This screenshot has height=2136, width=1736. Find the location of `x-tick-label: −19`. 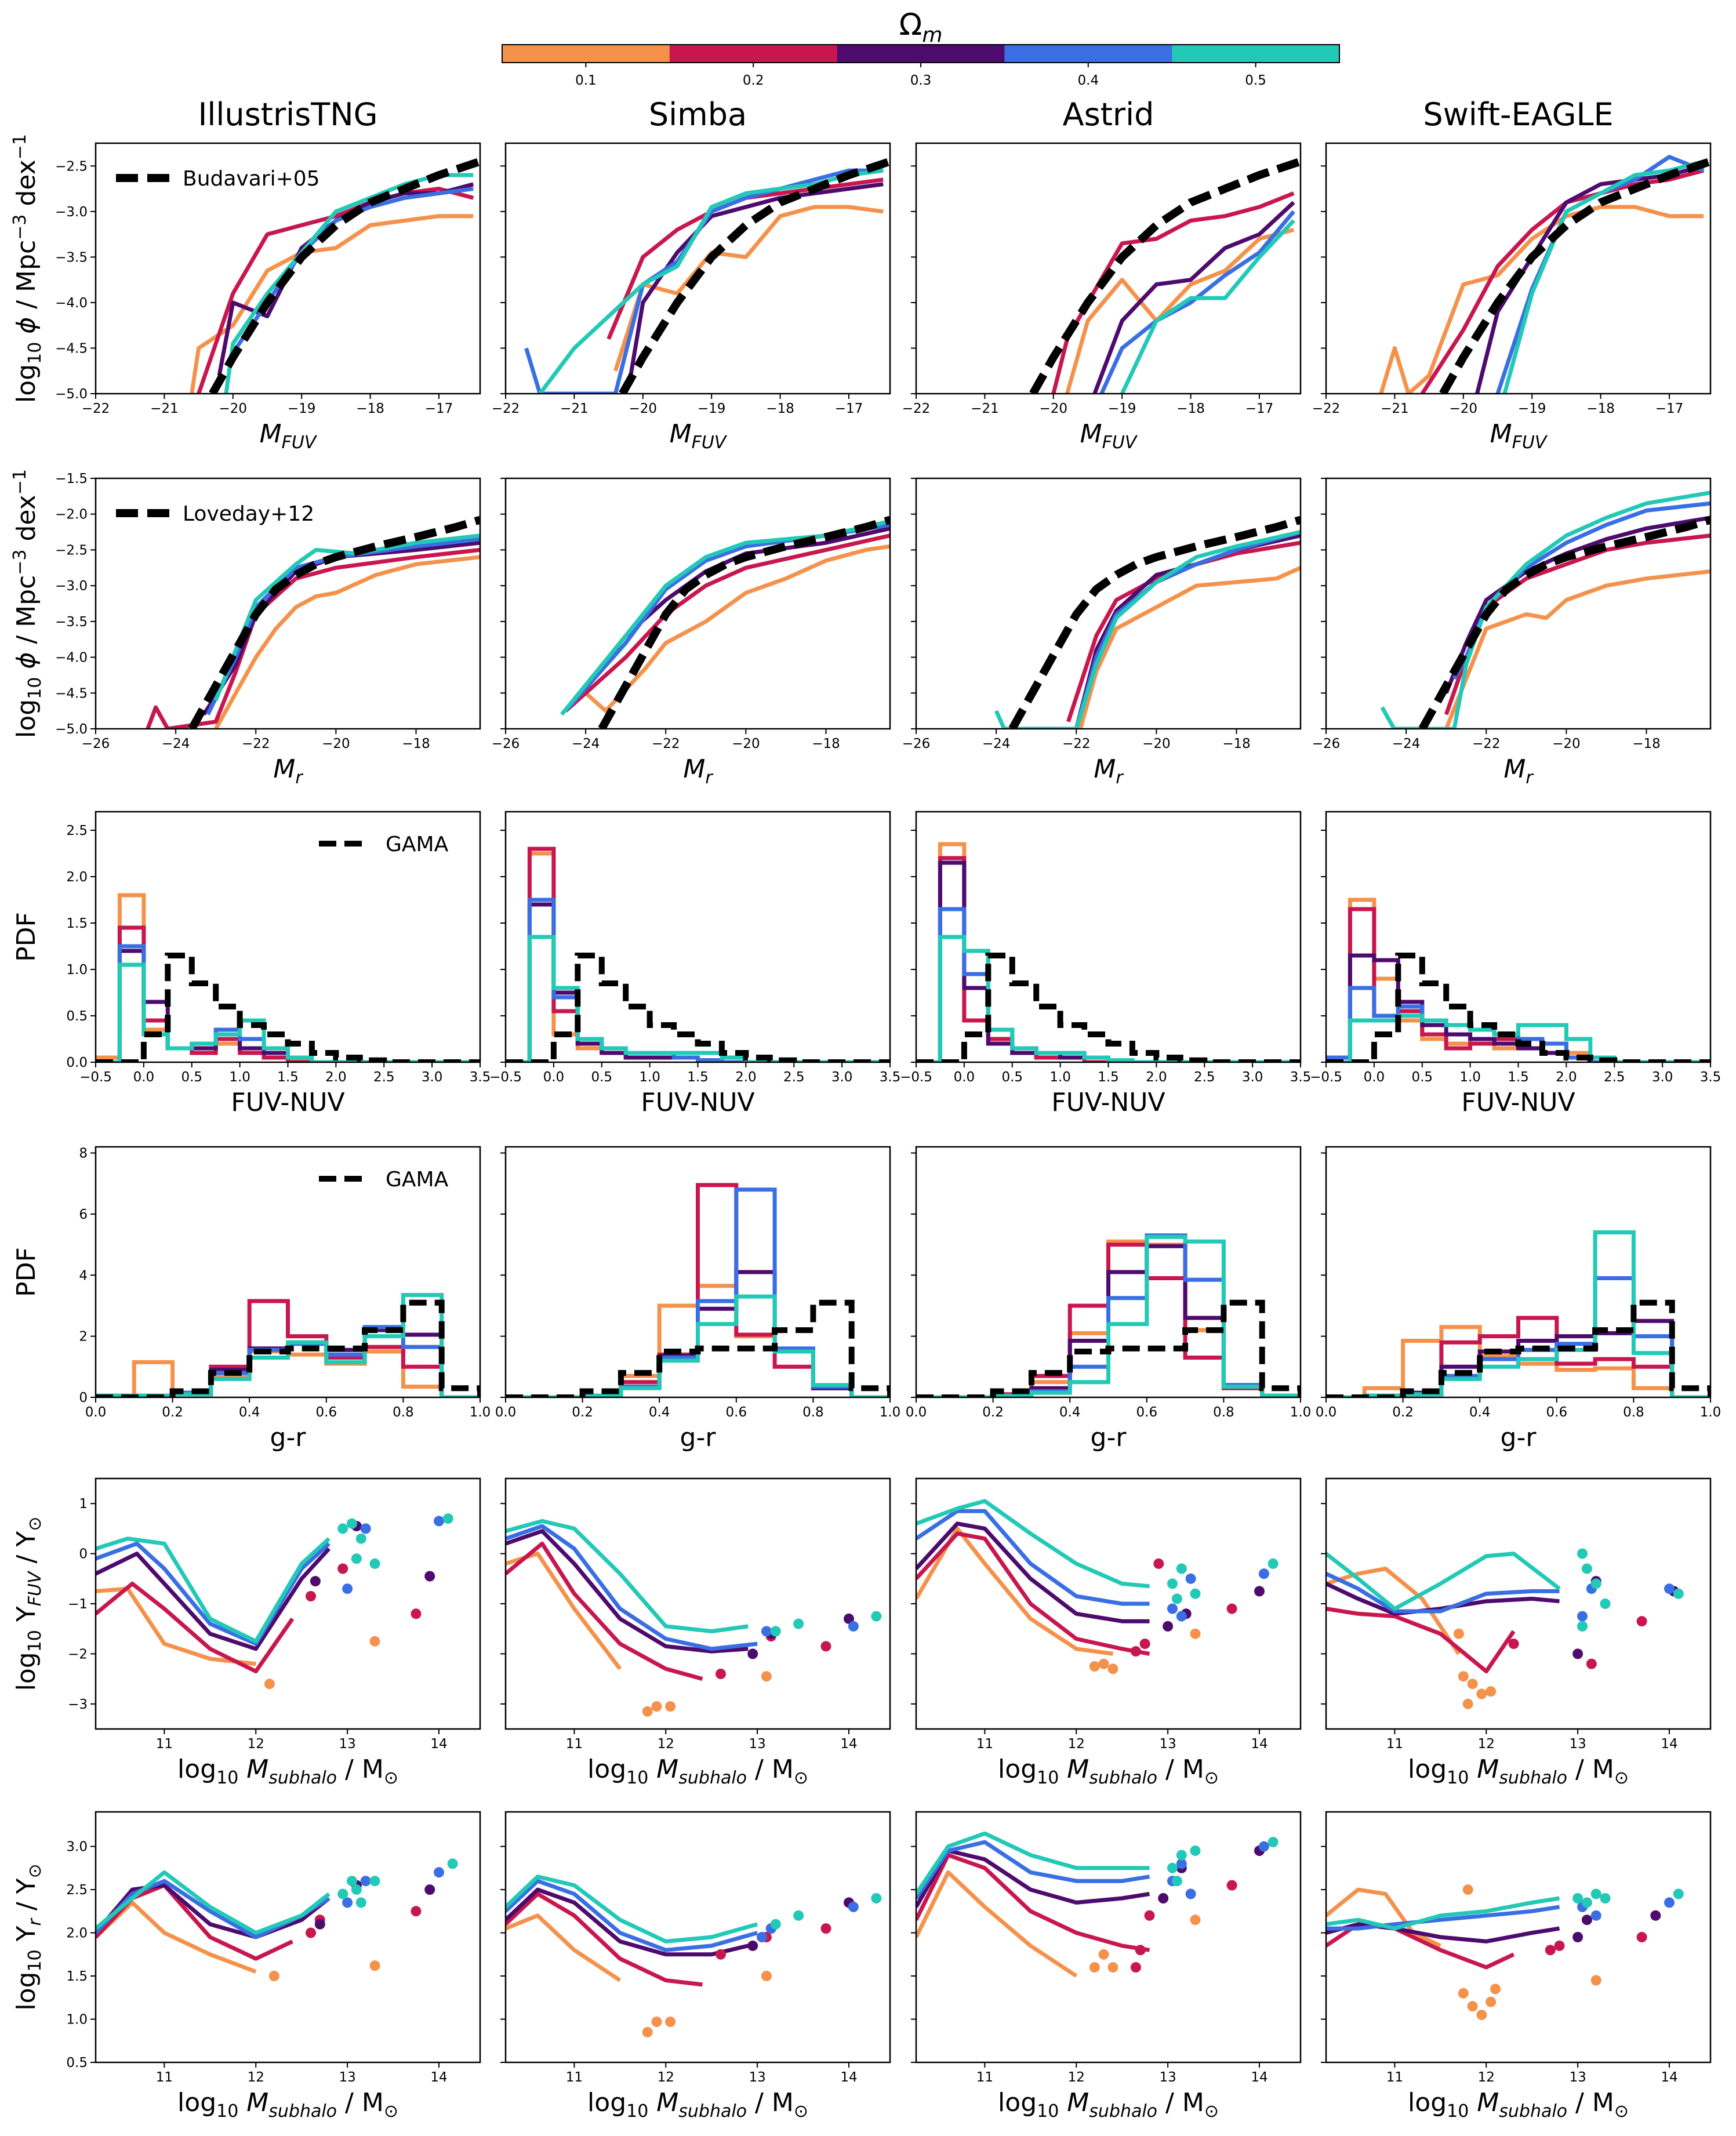

x-tick-label: −19 is located at coordinates (712, 409).